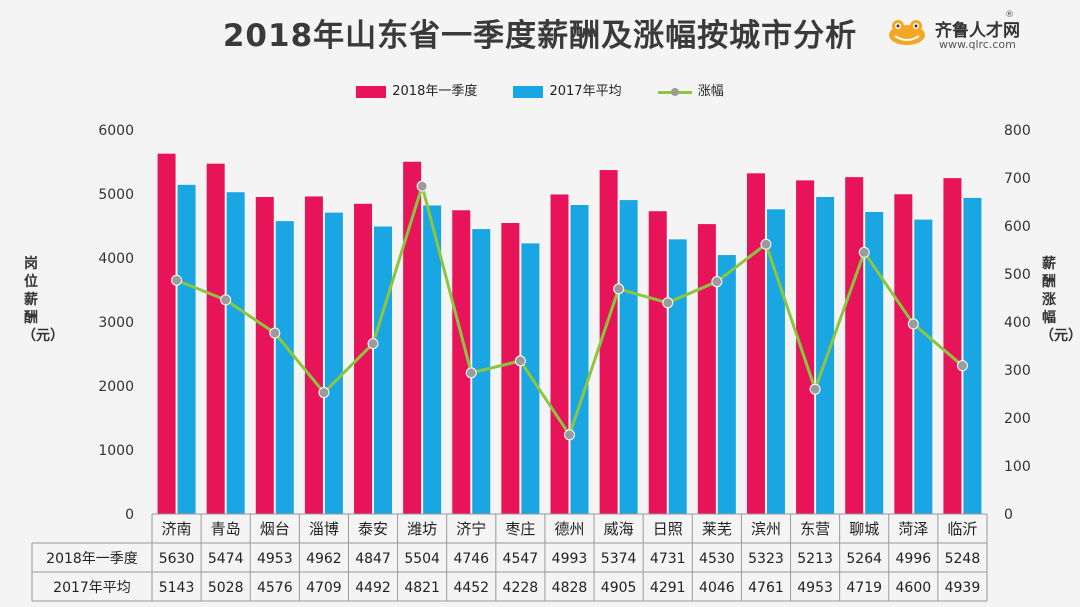  What do you see at coordinates (977, 44) in the screenshot?
I see `logo-url: www.qlrc.com` at bounding box center [977, 44].